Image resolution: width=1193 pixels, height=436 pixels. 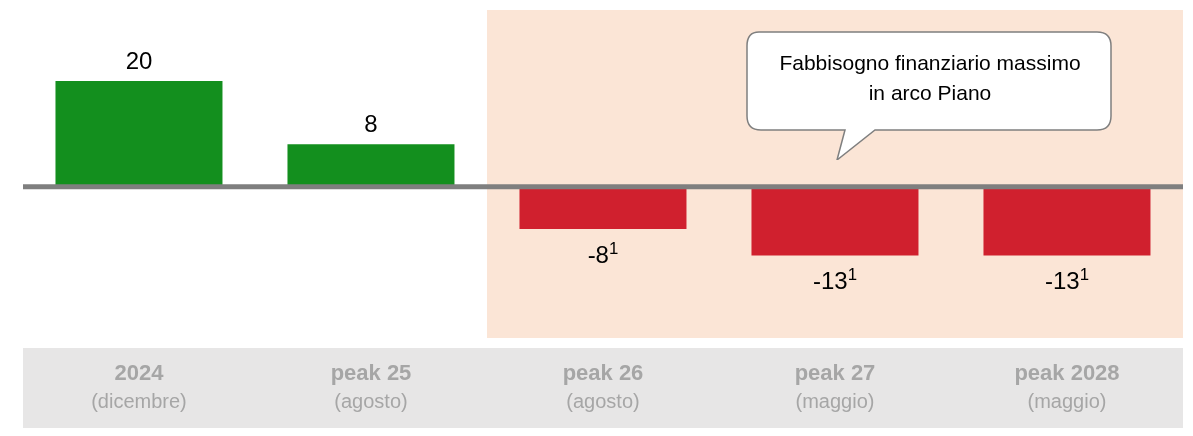 What do you see at coordinates (835, 386) in the screenshot?
I see `x-tick-label: peak 27 (maggio)` at bounding box center [835, 386].